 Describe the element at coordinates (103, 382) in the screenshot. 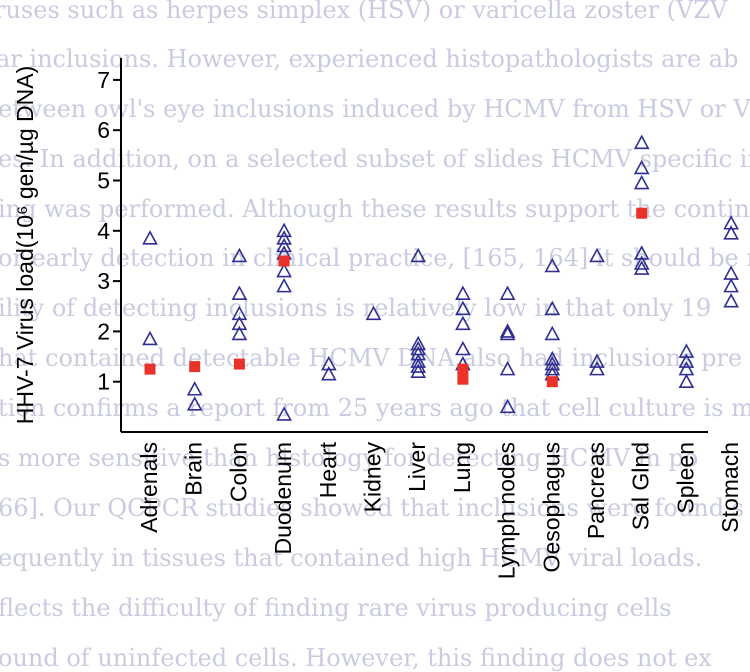

I see `y-tick-label: 1` at that location.